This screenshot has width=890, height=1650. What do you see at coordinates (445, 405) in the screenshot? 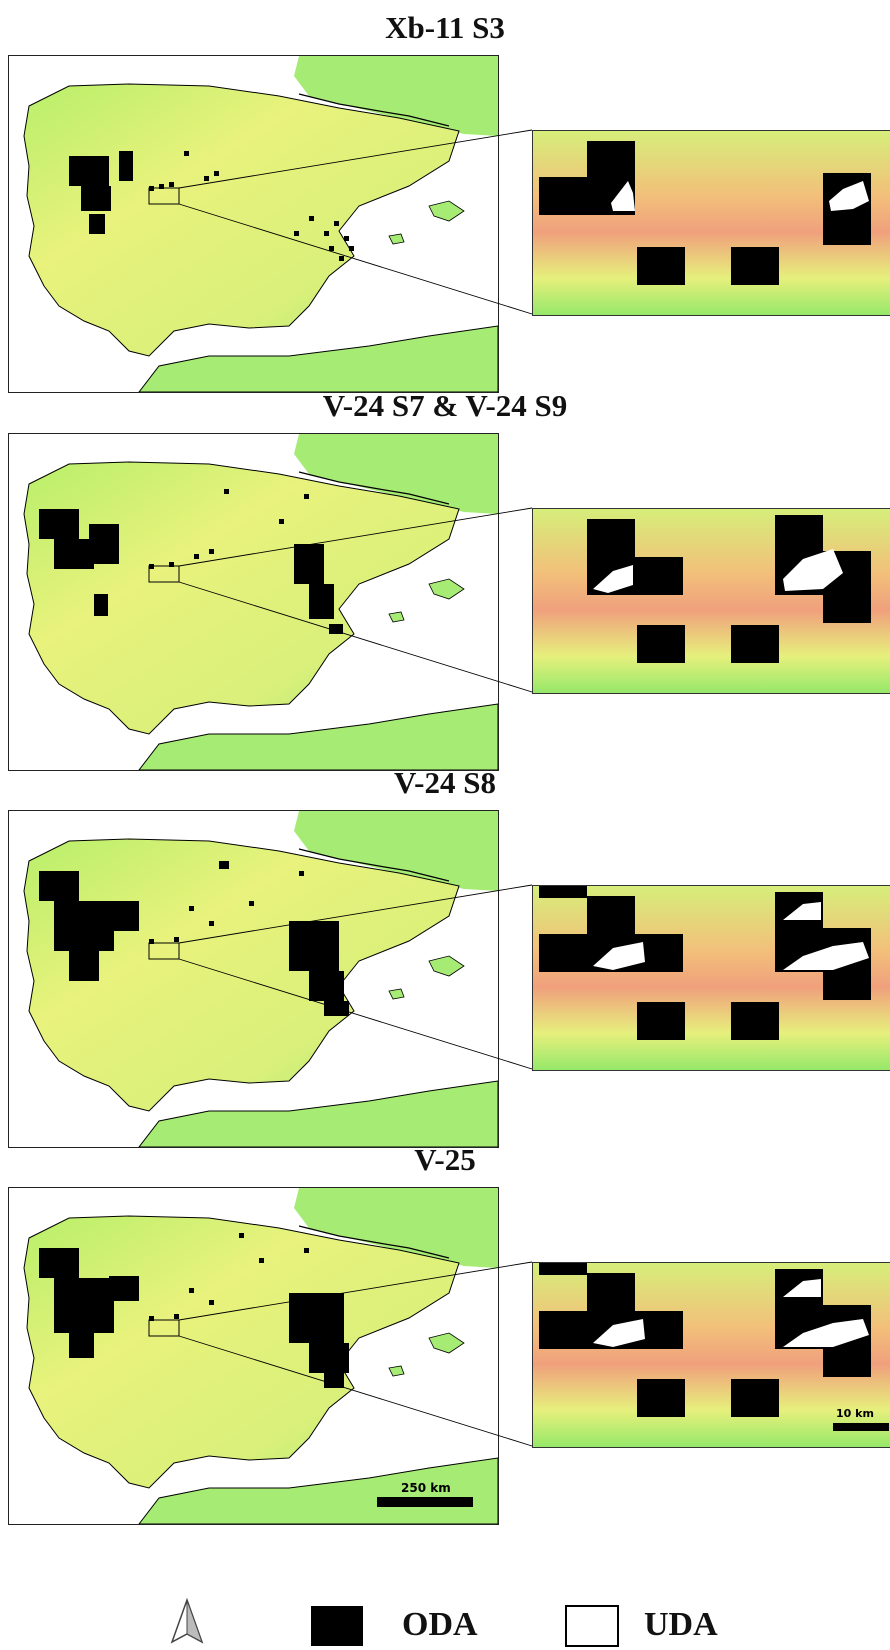
I see `panel-title: V-24 S7 & V-24 S9` at bounding box center [445, 405].